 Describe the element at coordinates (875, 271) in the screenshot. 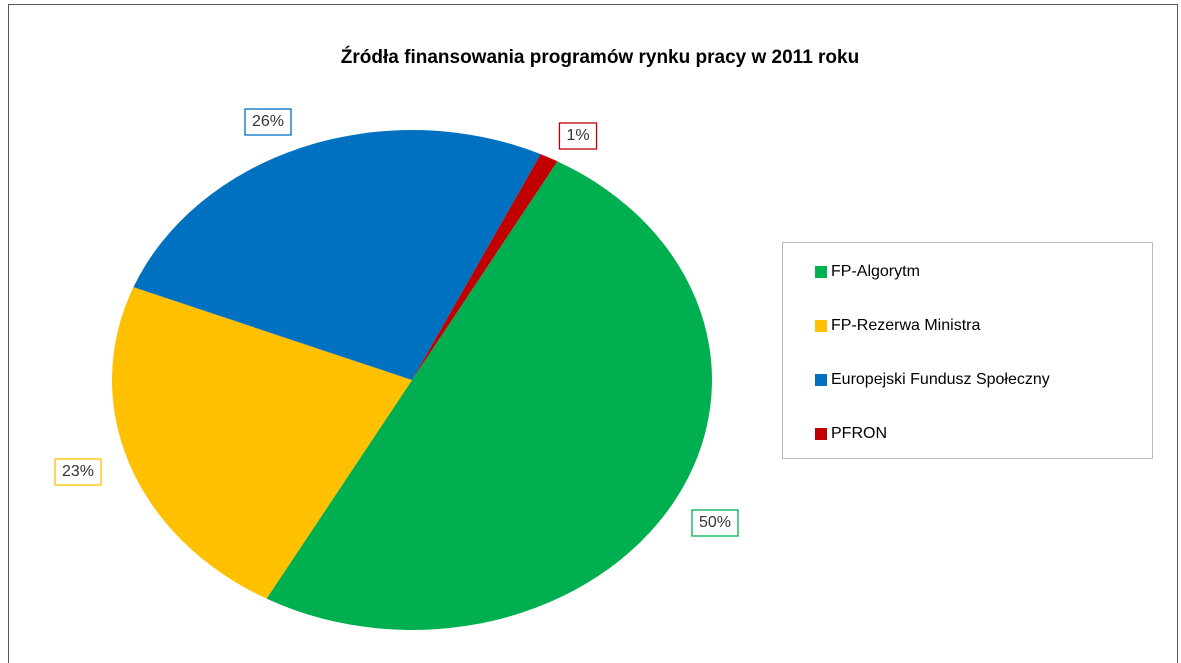

I see `legend-label: FP-Algorytm` at that location.